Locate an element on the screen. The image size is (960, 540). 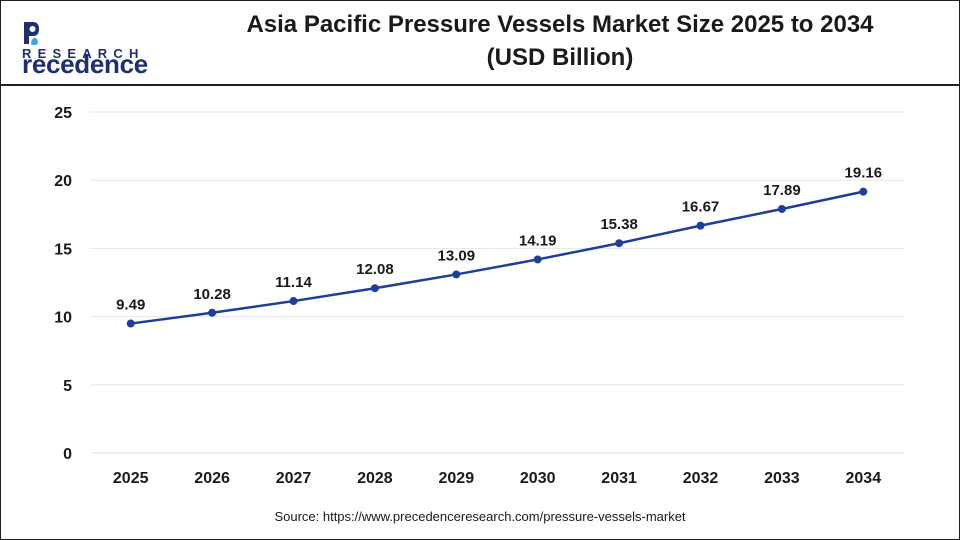
data-label: 17.89 is located at coordinates (782, 190).